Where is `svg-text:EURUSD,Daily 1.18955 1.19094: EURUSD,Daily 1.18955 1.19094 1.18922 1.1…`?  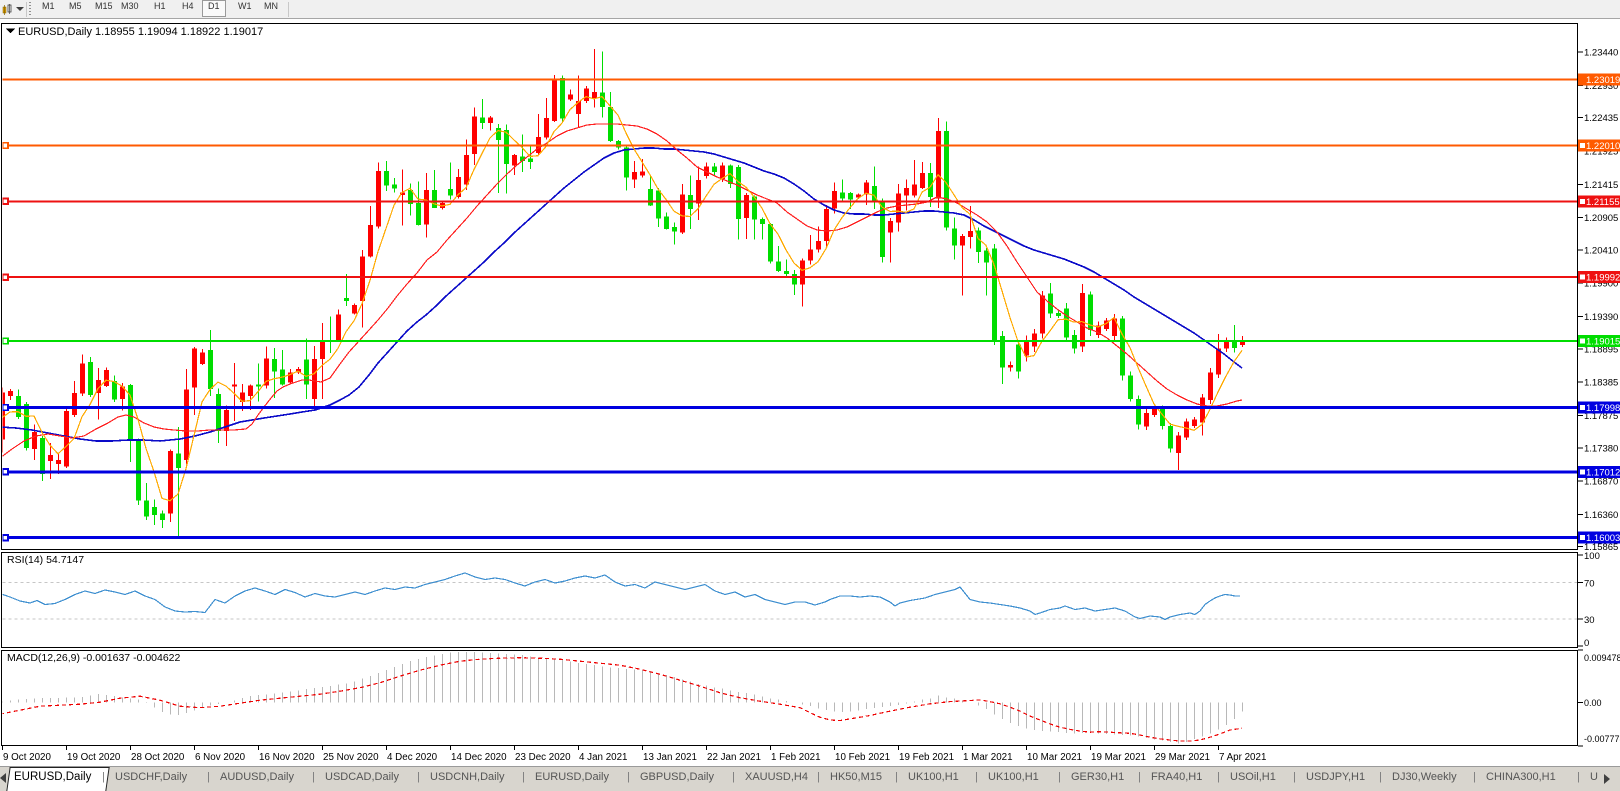 svg-text:EURUSD,Daily 1.18955 1.19094: EURUSD,Daily 1.18955 1.19094 1.18922 1.1… is located at coordinates (140, 32).